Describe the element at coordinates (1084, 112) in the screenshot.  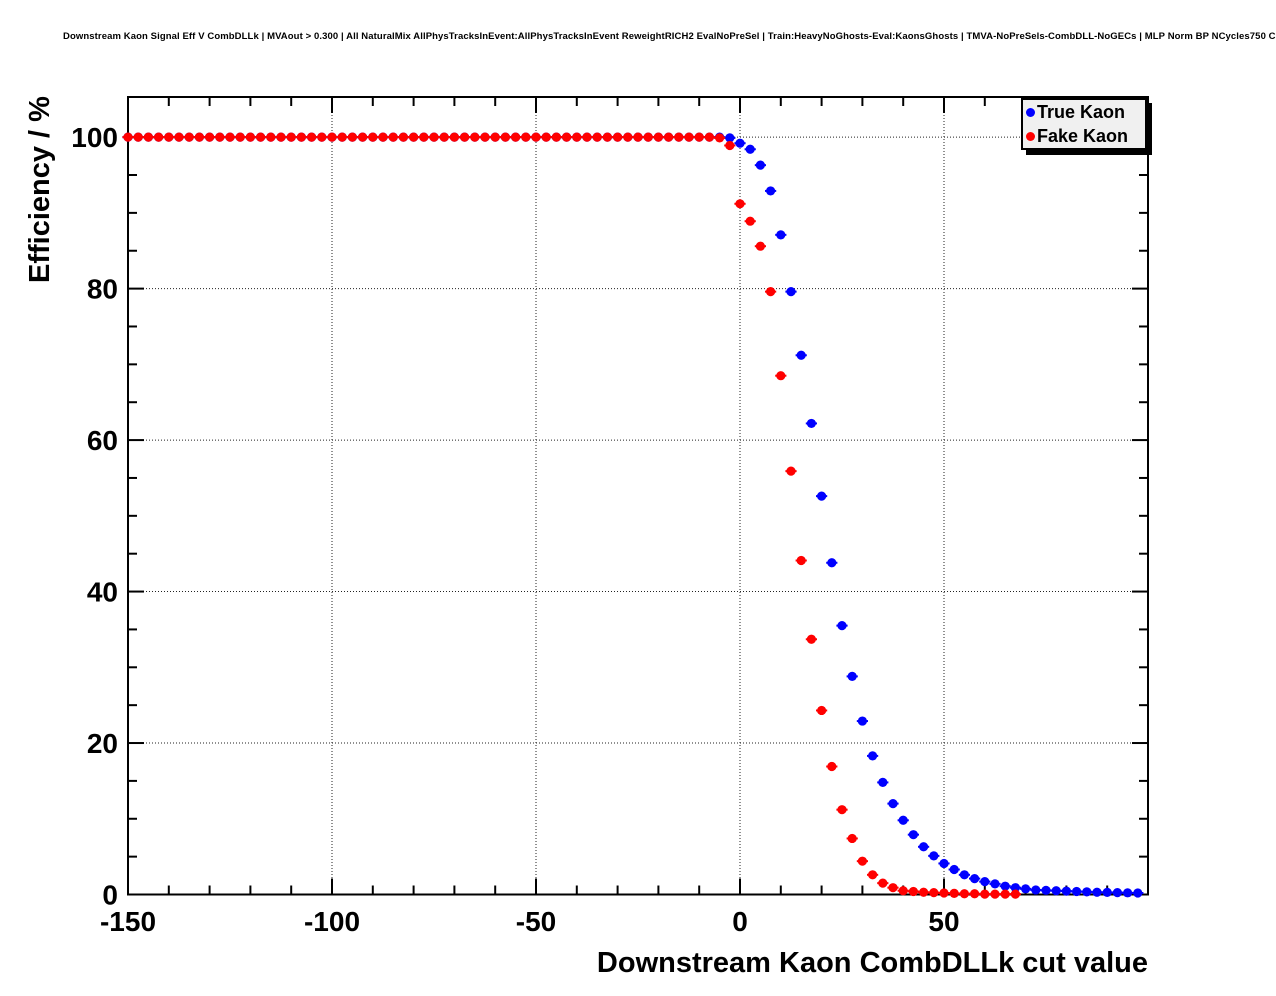
I see `legend-entry-true-kaon: True Kaon` at that location.